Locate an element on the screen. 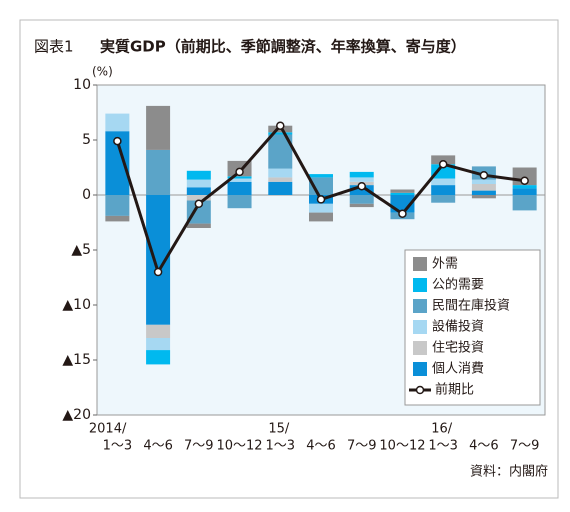 Image resolution: width=570 pixels, height=512 pixels. y-tick-label: ▲20 is located at coordinates (76, 415).